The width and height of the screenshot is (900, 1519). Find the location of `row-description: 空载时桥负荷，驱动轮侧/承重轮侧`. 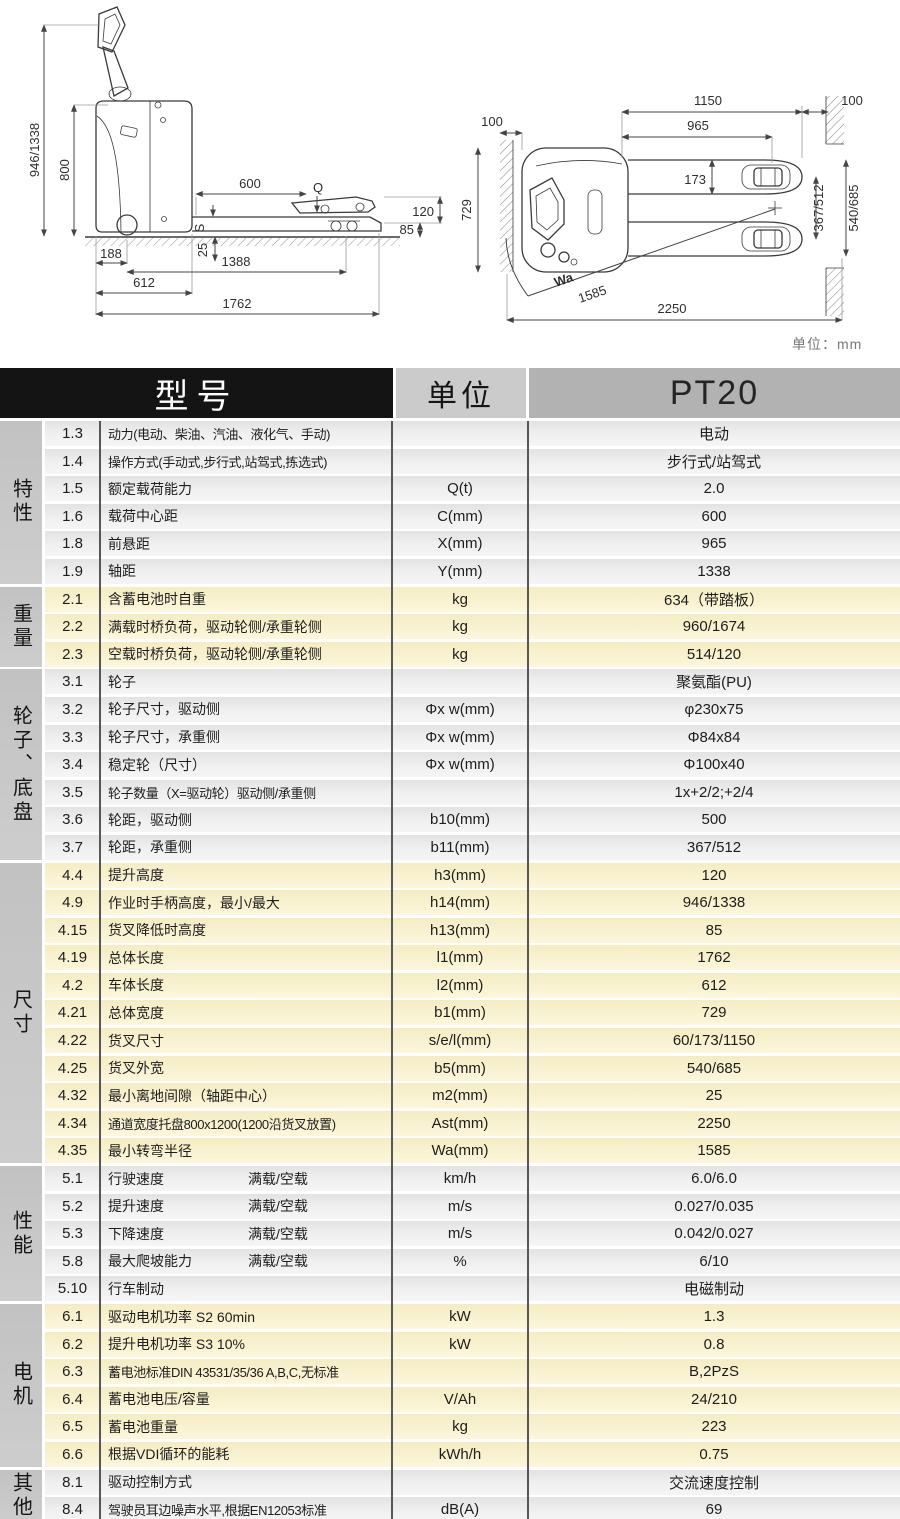

row-description: 空载时桥负荷，驱动轮侧/承重轮侧 is located at coordinates (246, 654).